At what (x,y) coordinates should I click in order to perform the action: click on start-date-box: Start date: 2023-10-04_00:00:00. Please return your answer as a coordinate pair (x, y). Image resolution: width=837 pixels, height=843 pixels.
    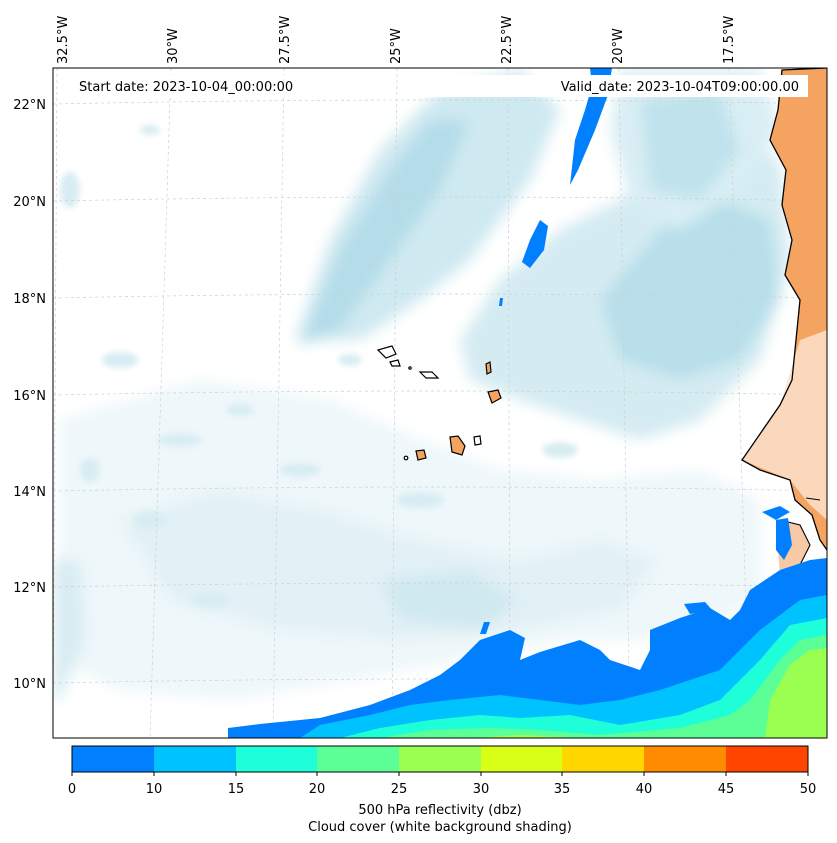
    Looking at the image, I should click on (230, 86).